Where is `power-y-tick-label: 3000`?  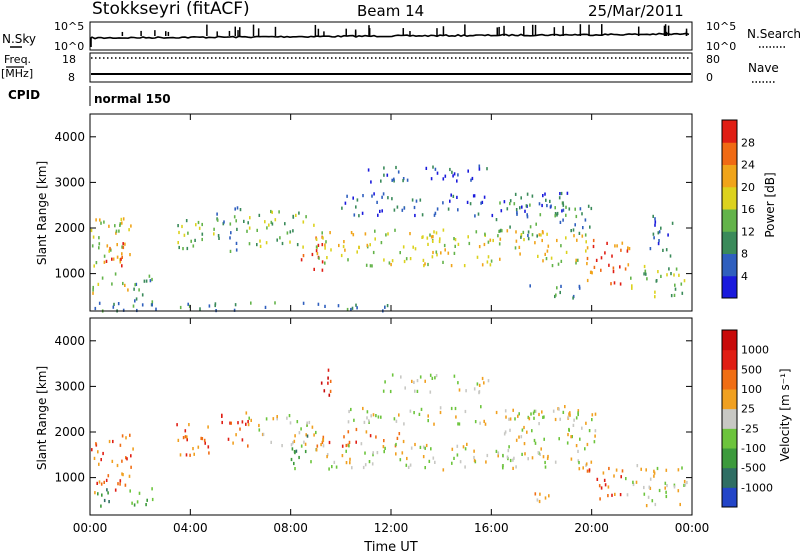 power-y-tick-label: 3000 is located at coordinates (69, 182).